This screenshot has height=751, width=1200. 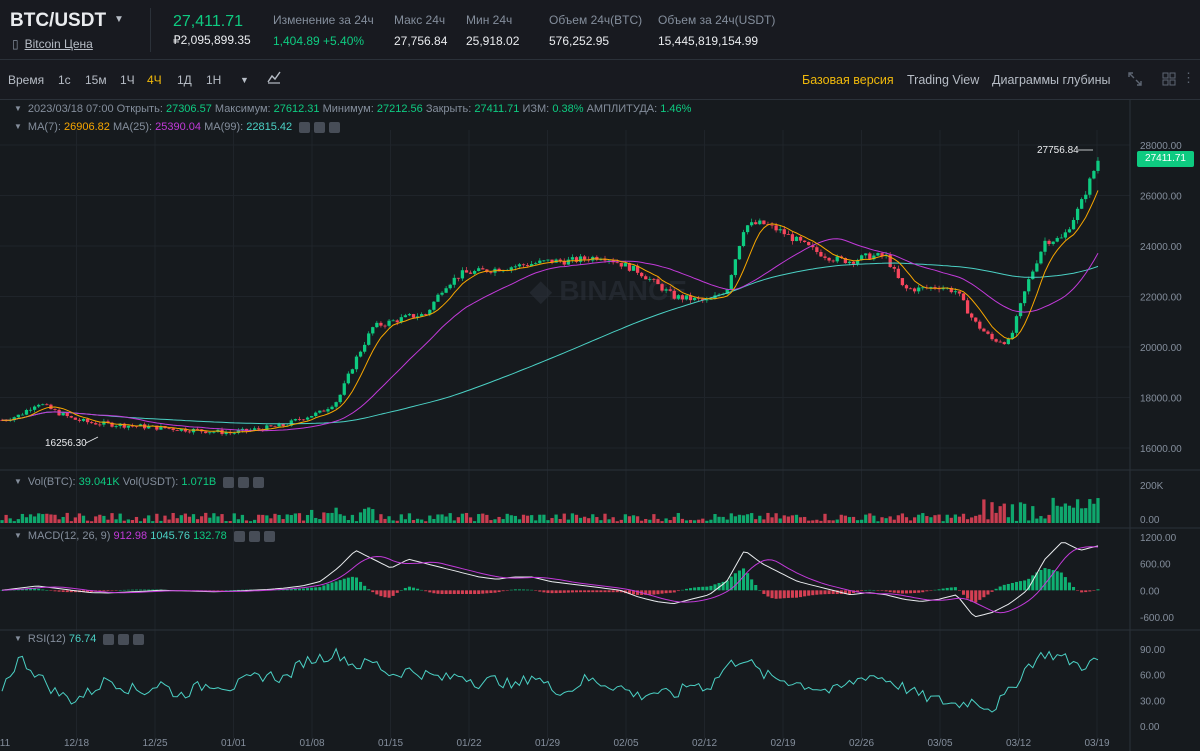 What do you see at coordinates (1051, 80) in the screenshot?
I see `view-depth: Диаграммы глубины` at bounding box center [1051, 80].